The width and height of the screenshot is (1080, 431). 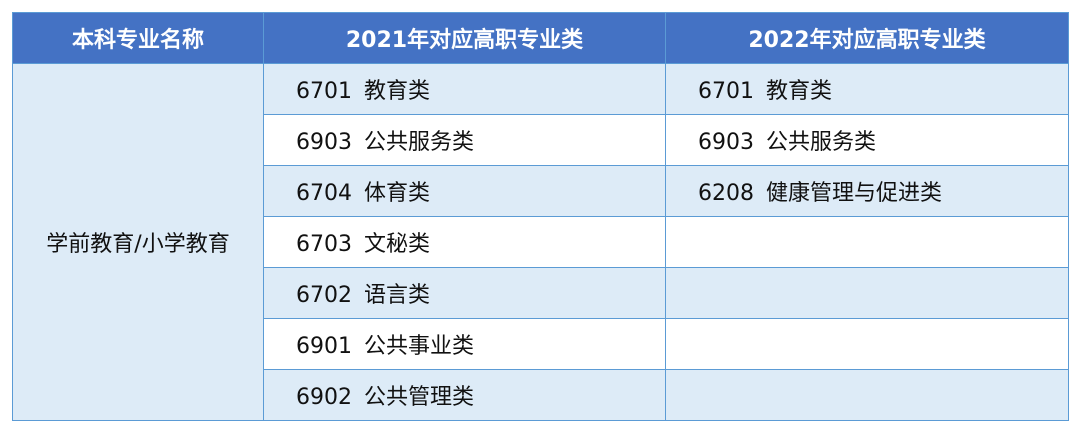 I want to click on header-row: 本科专业名称 2021年对应高职专业类 2022年对应高职专业类, so click(x=540, y=38).